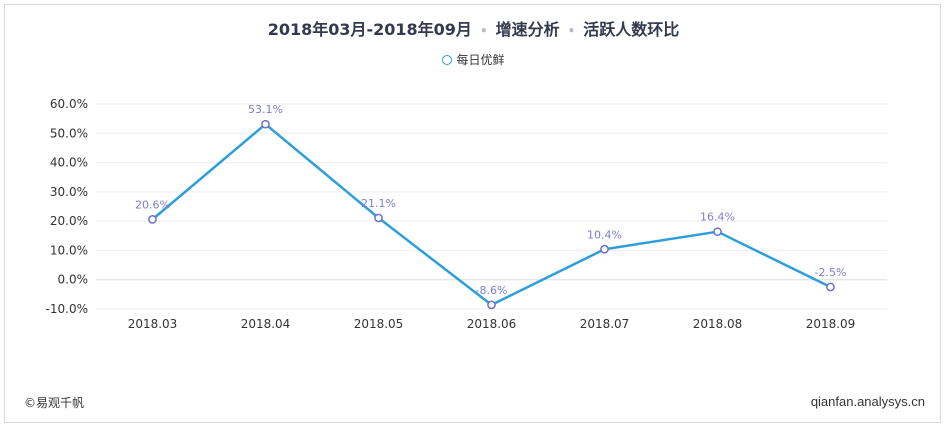  Describe the element at coordinates (492, 290) in the screenshot. I see `data-label: -8.6%` at that location.